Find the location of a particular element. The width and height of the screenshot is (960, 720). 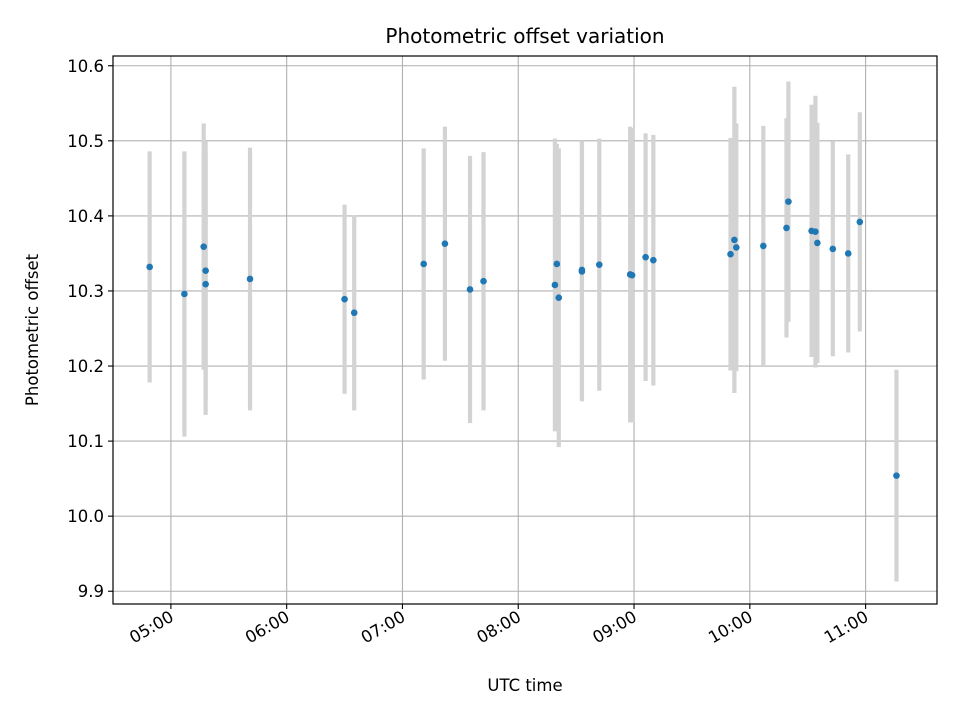

y-tick-label: 10.4 is located at coordinates (85, 216).